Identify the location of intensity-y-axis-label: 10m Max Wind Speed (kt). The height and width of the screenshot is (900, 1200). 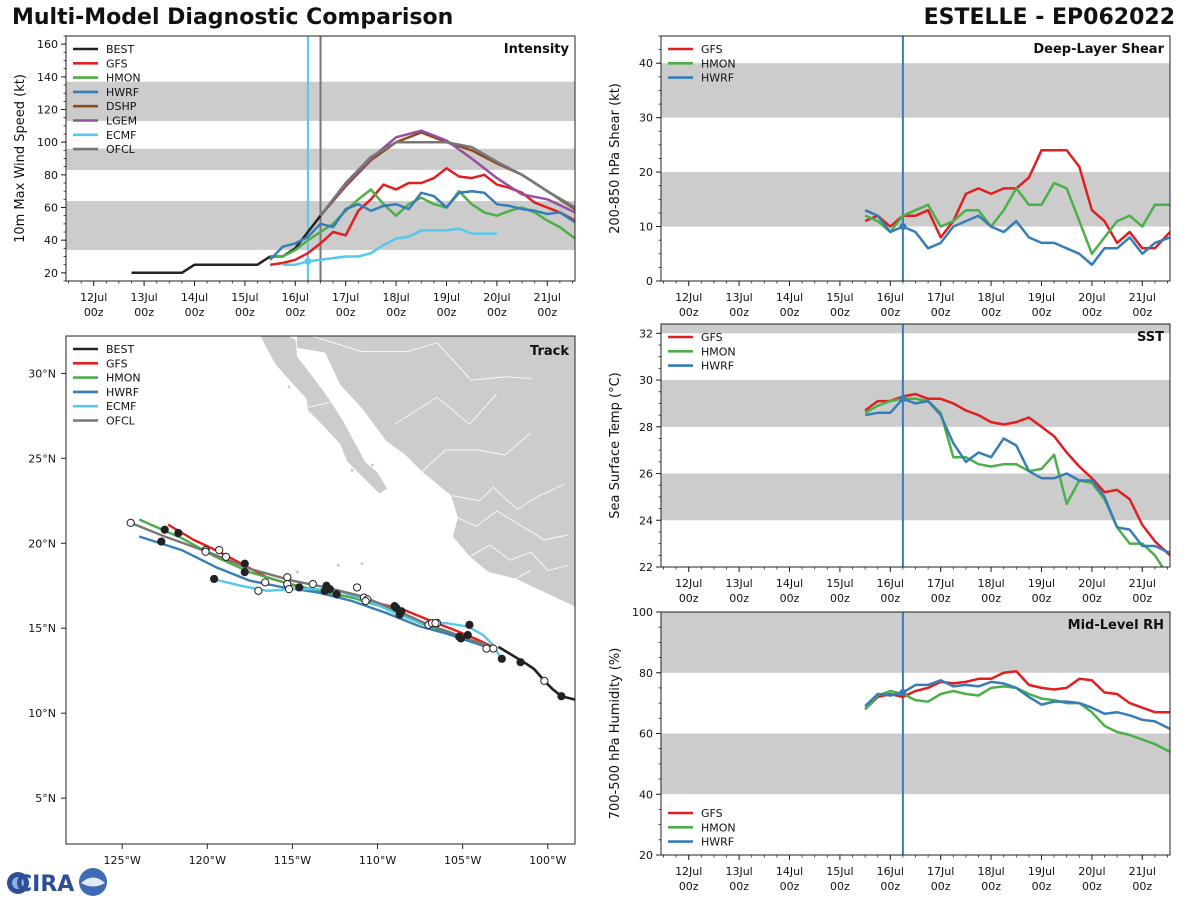
(20, 158).